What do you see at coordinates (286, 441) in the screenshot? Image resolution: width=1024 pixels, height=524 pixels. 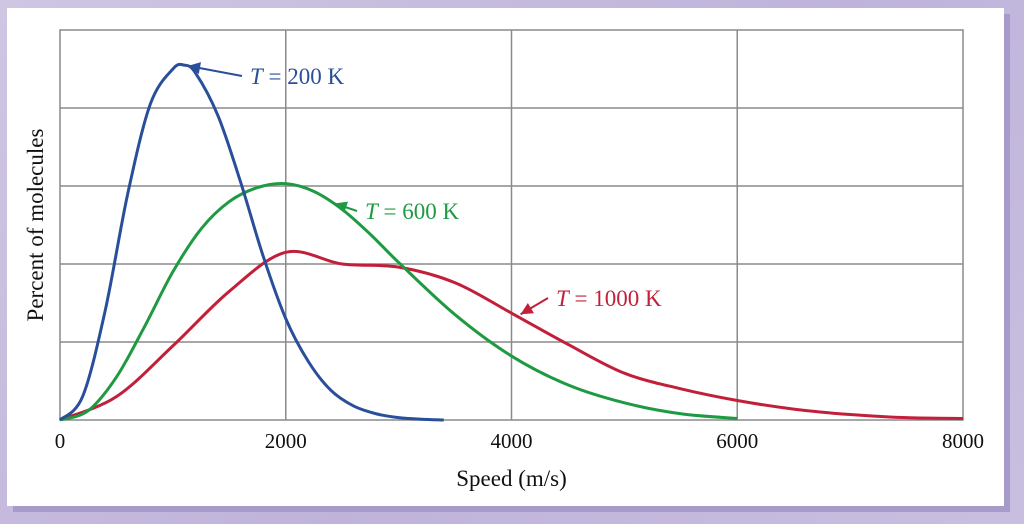 I see `x-tick-label: 2000` at bounding box center [286, 441].